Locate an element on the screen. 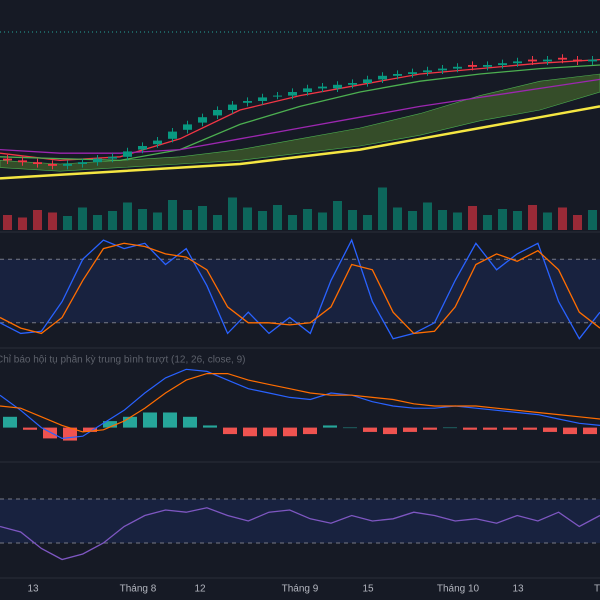 This screenshot has height=600, width=600. x-tick-label: Tháng 8 is located at coordinates (138, 589).